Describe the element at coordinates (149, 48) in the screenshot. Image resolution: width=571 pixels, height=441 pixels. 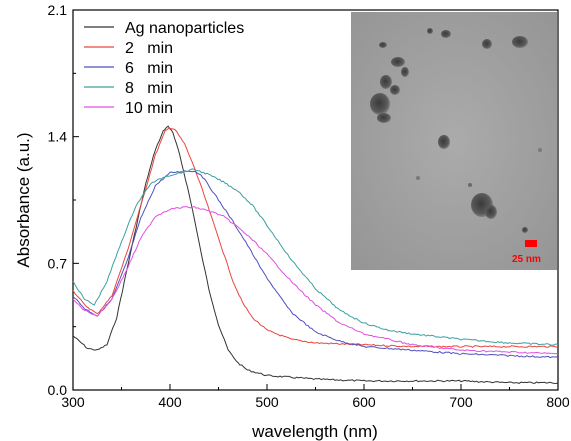
I see `legend-label-1: 2 min` at that location.